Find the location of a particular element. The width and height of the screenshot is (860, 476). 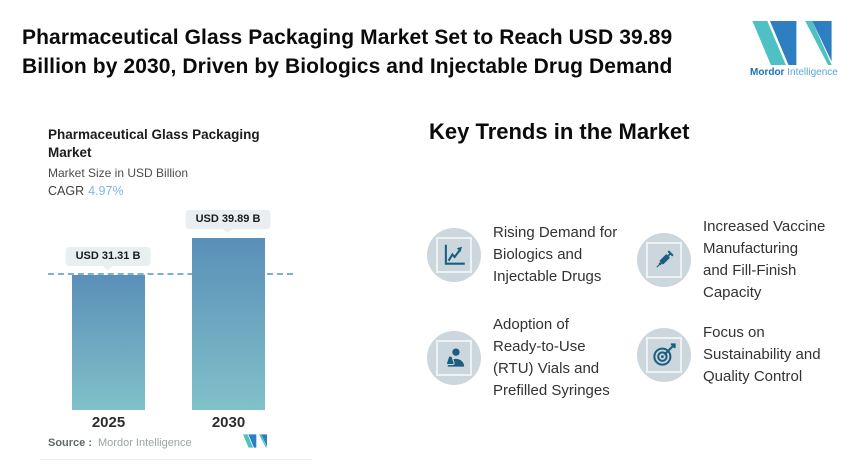

x-axis-label-2030: 2030 is located at coordinates (228, 422).